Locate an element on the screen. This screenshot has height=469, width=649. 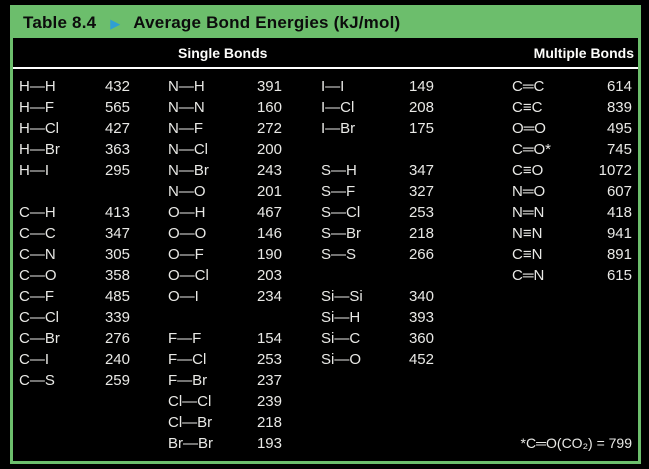
single-bonds-label: Single Bonds is located at coordinates (223, 53).